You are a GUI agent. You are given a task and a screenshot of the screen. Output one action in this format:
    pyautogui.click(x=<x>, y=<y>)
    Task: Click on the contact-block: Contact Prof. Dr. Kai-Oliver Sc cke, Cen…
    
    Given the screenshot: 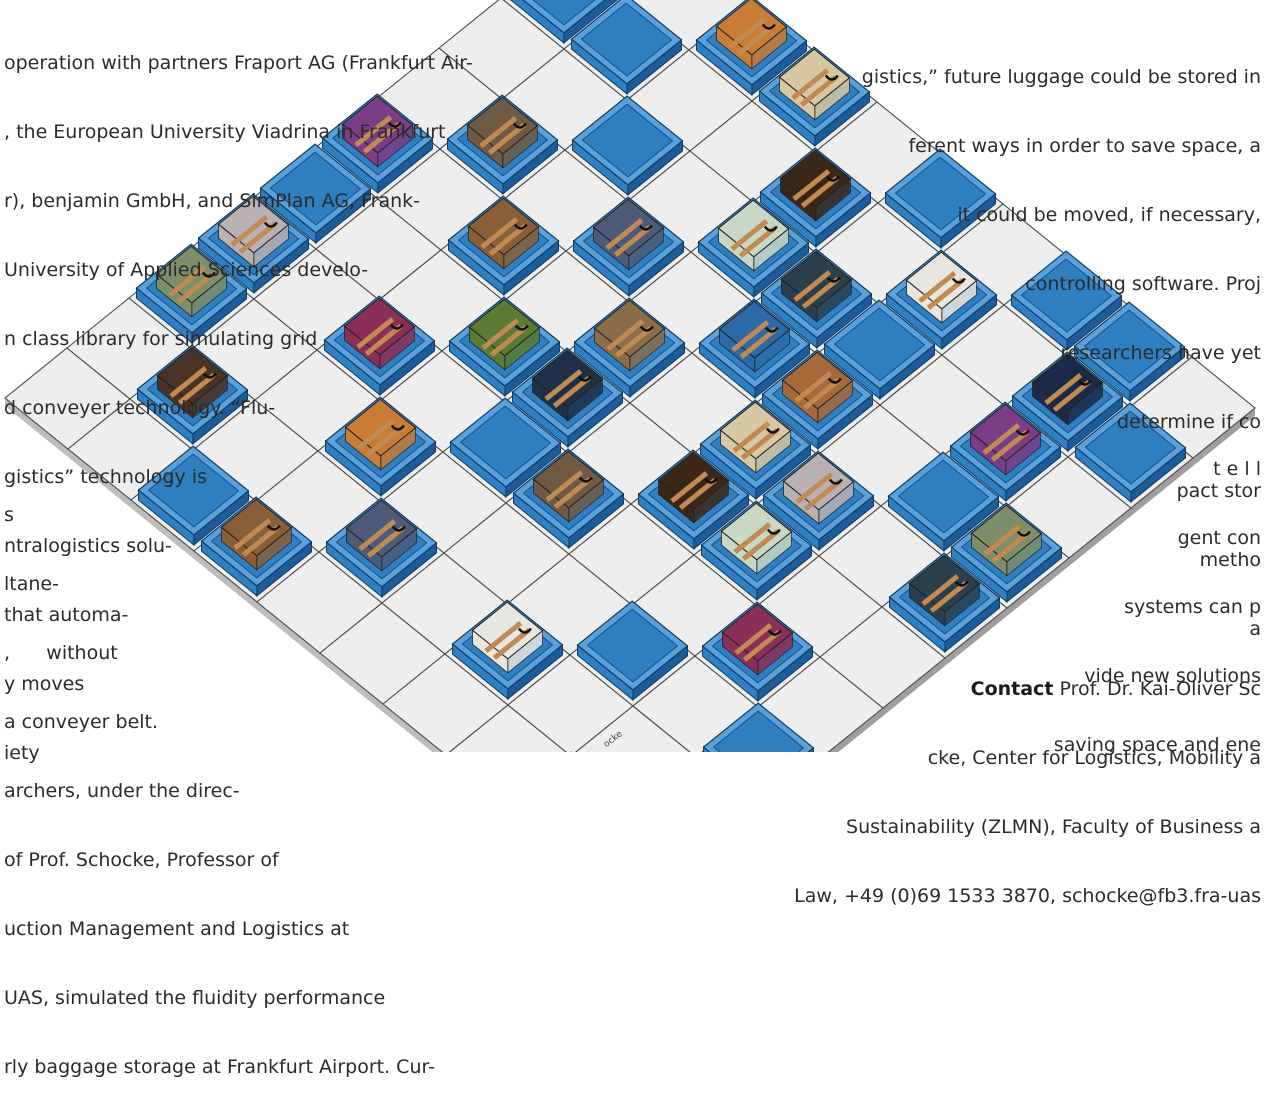 What is the action you would take?
    pyautogui.click(x=1027, y=781)
    